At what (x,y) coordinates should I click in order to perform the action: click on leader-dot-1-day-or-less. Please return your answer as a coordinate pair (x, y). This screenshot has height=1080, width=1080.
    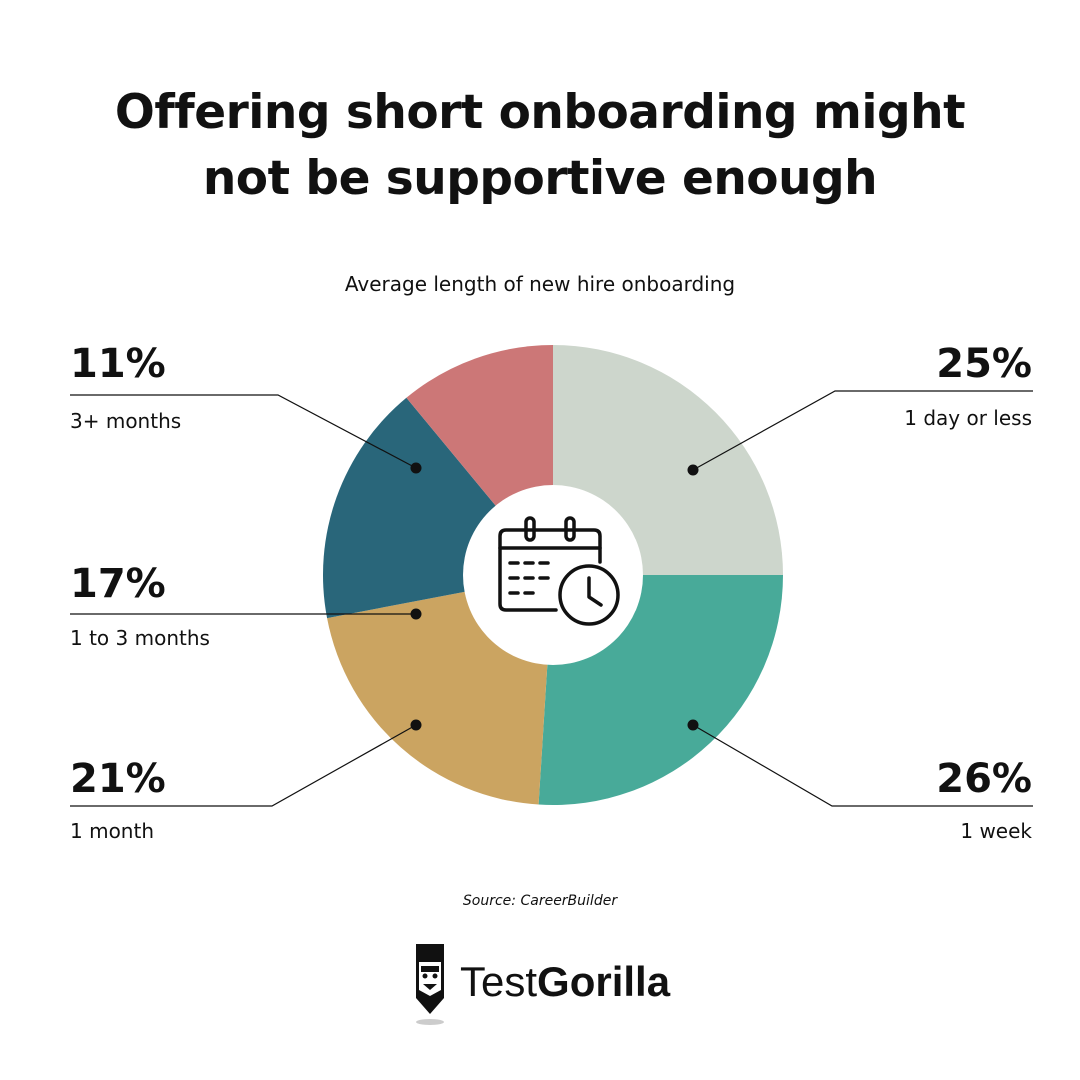
    Looking at the image, I should click on (693, 470).